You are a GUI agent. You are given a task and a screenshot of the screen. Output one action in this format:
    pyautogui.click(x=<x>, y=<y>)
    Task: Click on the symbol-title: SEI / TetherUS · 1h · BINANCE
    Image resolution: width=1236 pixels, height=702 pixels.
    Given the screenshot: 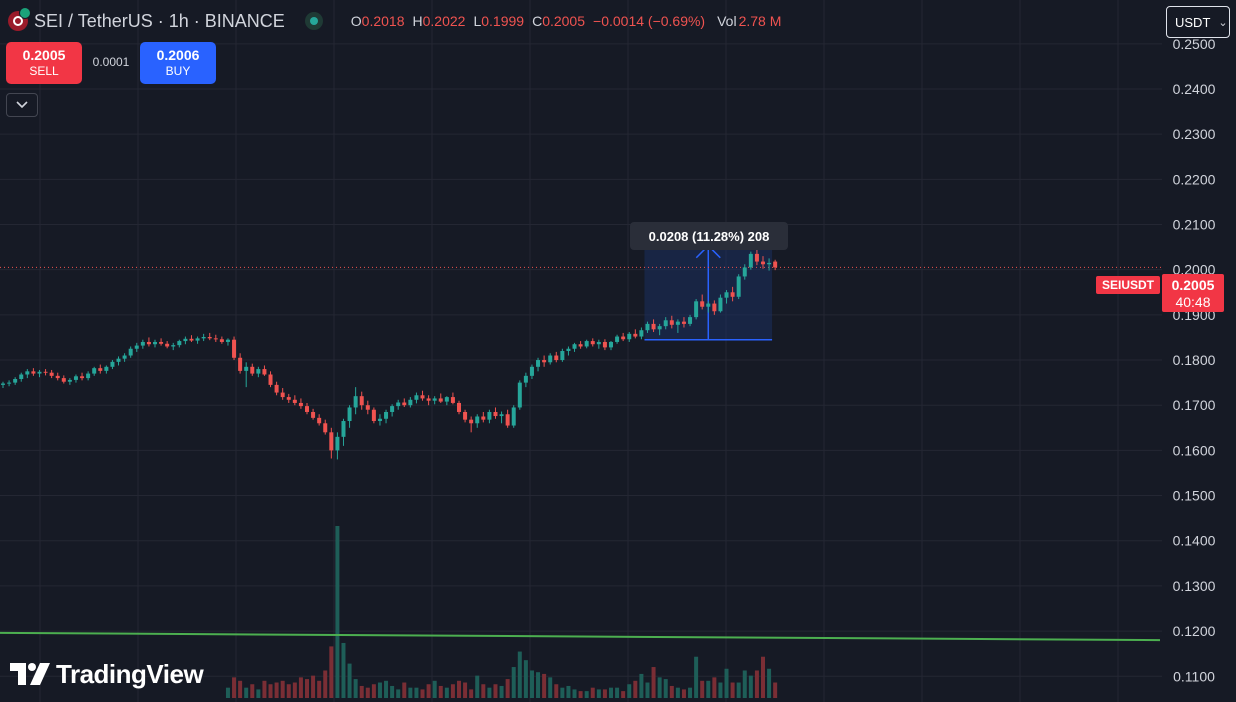 What is the action you would take?
    pyautogui.click(x=159, y=20)
    